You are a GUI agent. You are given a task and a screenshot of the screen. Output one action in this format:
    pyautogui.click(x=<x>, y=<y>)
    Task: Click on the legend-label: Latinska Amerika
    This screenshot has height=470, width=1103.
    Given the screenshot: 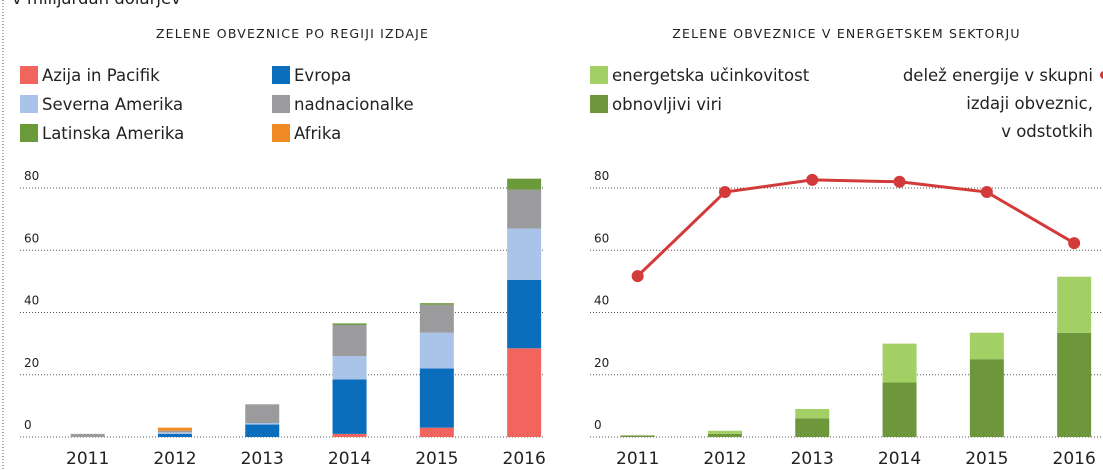 What is the action you would take?
    pyautogui.click(x=113, y=133)
    